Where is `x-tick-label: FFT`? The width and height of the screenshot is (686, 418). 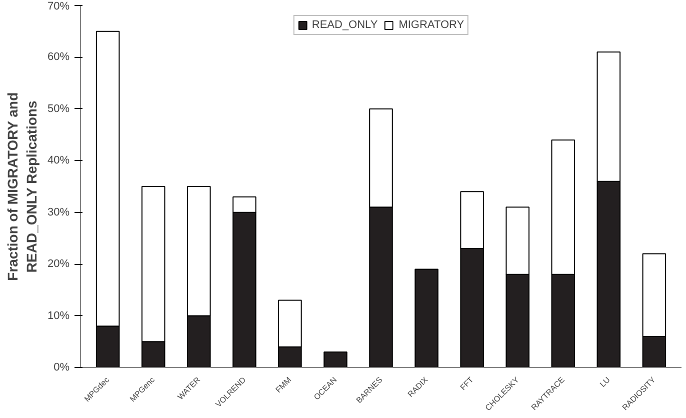
x-tick-label: FFT is located at coordinates (467, 383).